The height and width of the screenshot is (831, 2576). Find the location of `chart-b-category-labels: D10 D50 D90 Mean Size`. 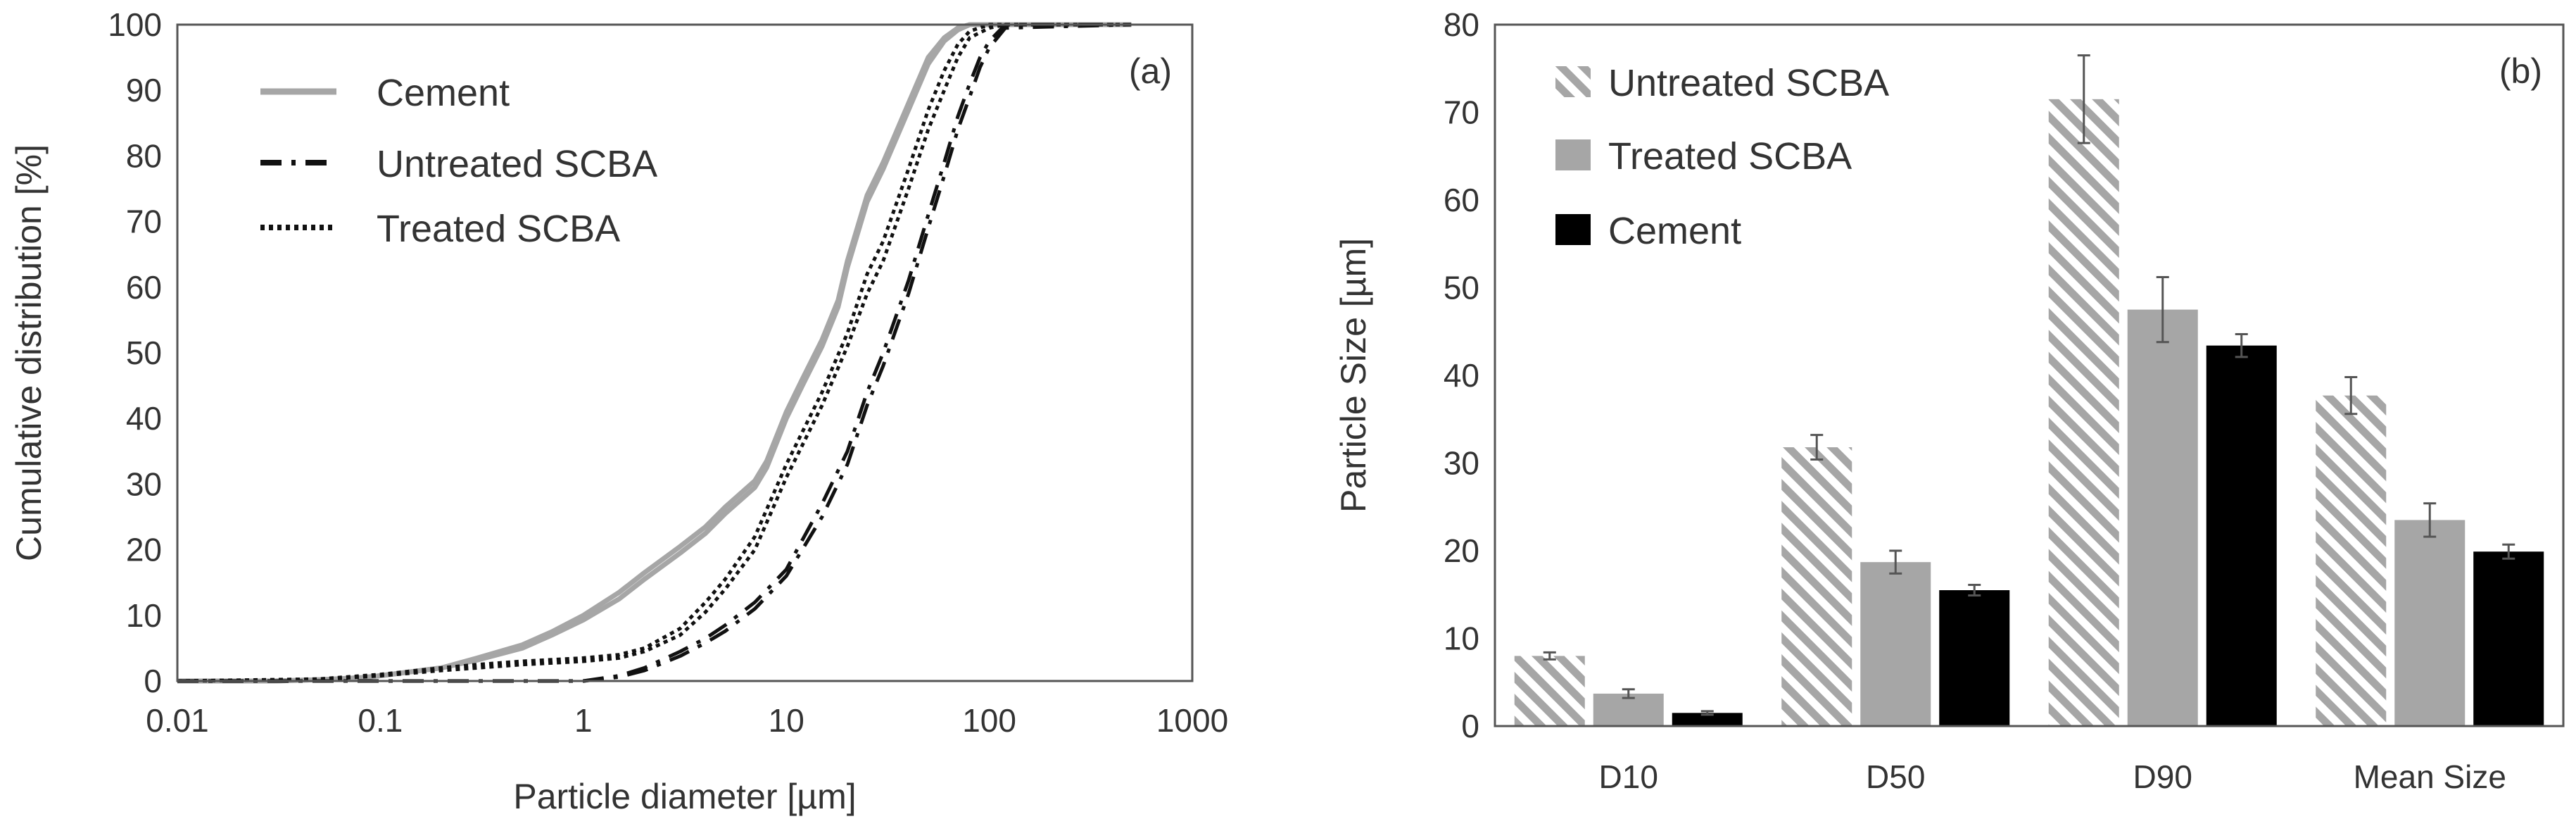

chart-b-category-labels: D10 D50 D90 Mean Size is located at coordinates (2052, 777).